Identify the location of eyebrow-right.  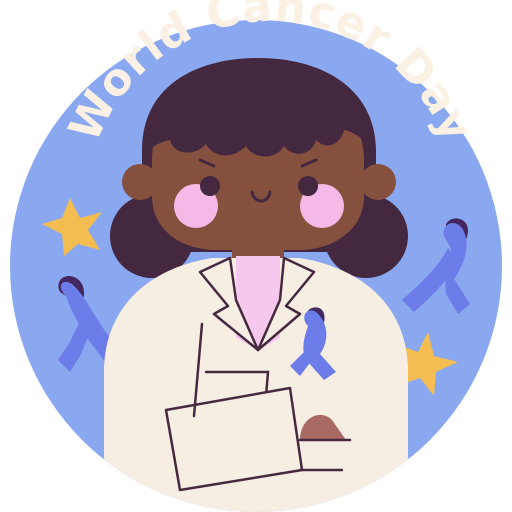
(309, 163).